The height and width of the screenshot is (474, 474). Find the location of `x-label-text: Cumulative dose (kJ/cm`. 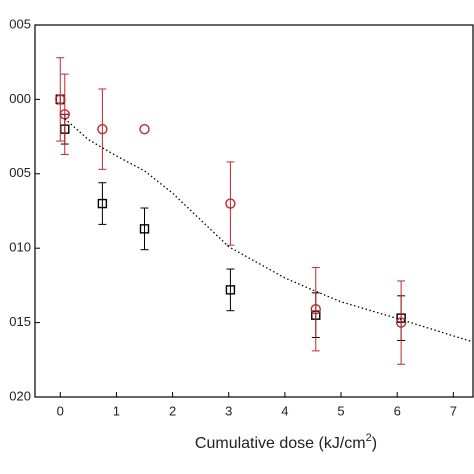

x-label-text: Cumulative dose (kJ/cm is located at coordinates (280, 443).